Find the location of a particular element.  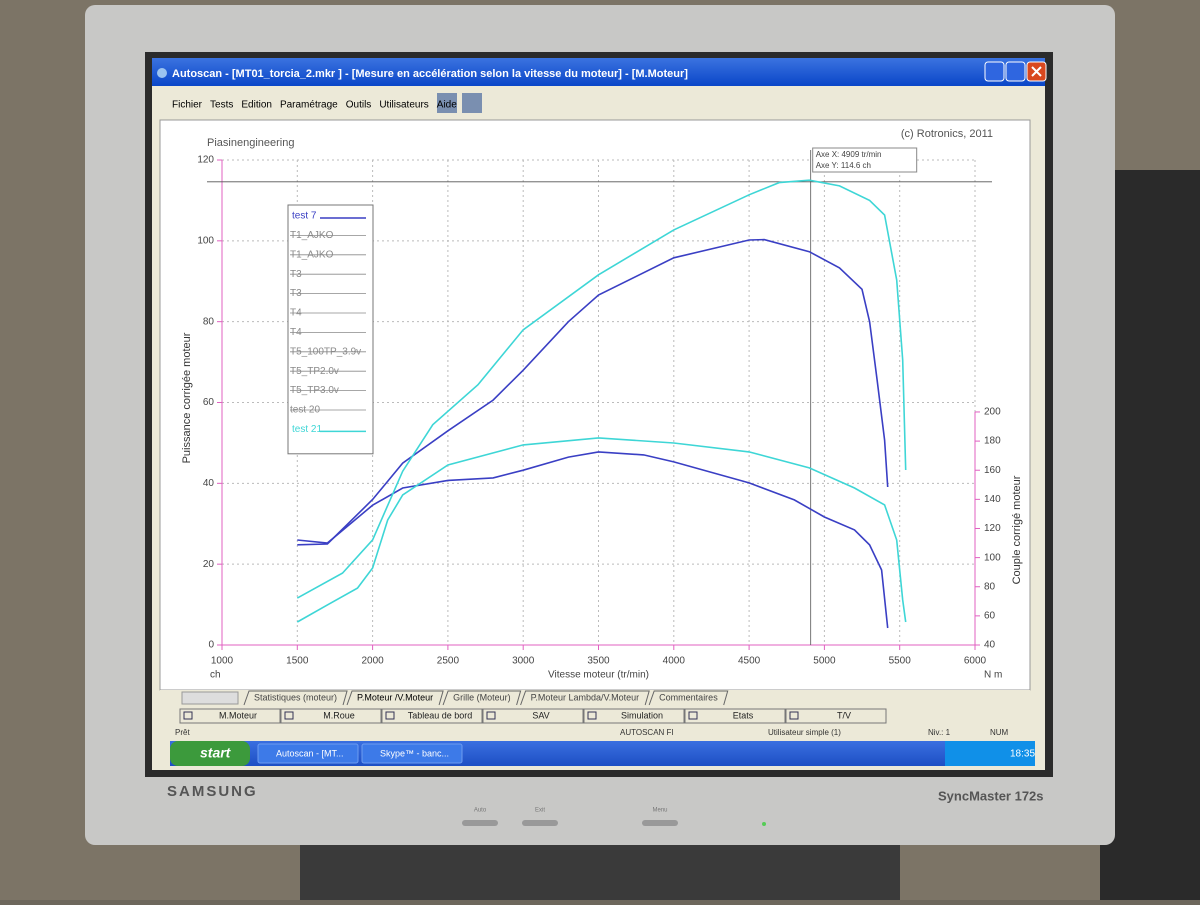

x-axis-label: Vitesse moteur (tr/min) is located at coordinates (598, 675).